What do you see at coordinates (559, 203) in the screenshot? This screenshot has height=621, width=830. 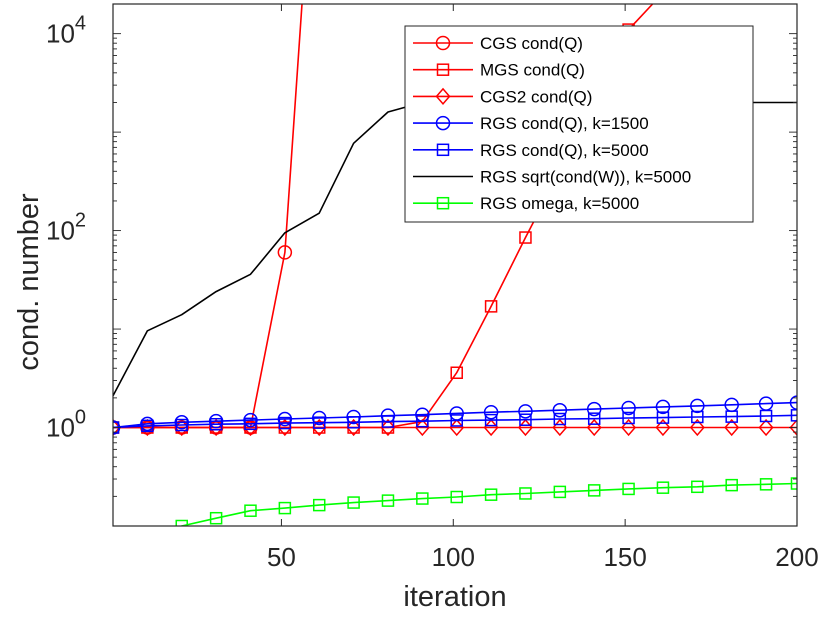 I see `legend-label: RGS omega, k=5000` at bounding box center [559, 203].